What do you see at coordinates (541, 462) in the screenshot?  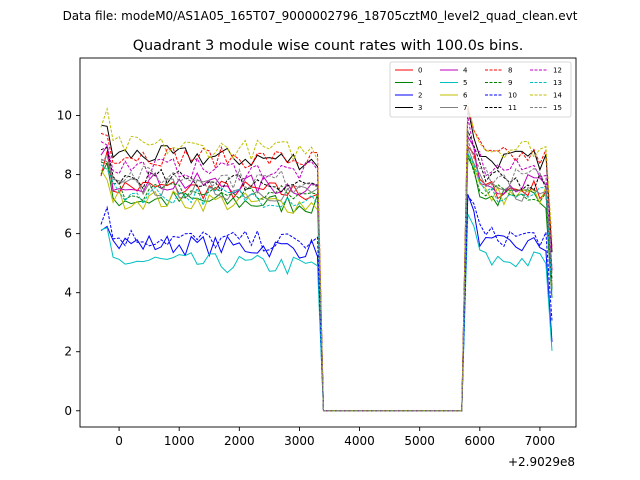 I see `x-axis-offset-label: +2.9029e8` at bounding box center [541, 462].